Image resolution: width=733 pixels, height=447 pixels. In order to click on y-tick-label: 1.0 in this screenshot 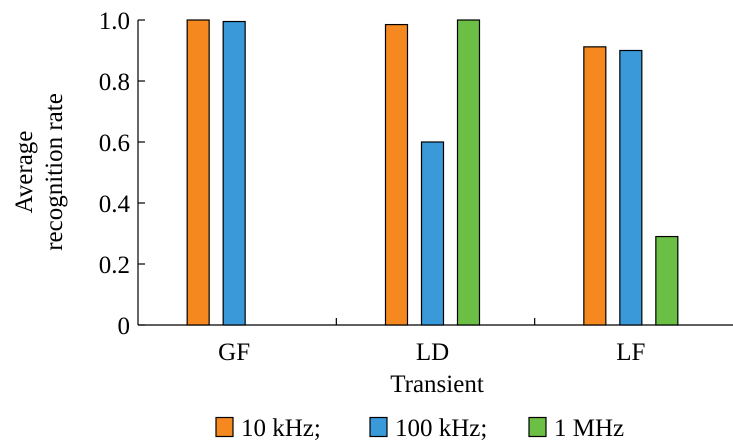, I will do `click(114, 21)`.